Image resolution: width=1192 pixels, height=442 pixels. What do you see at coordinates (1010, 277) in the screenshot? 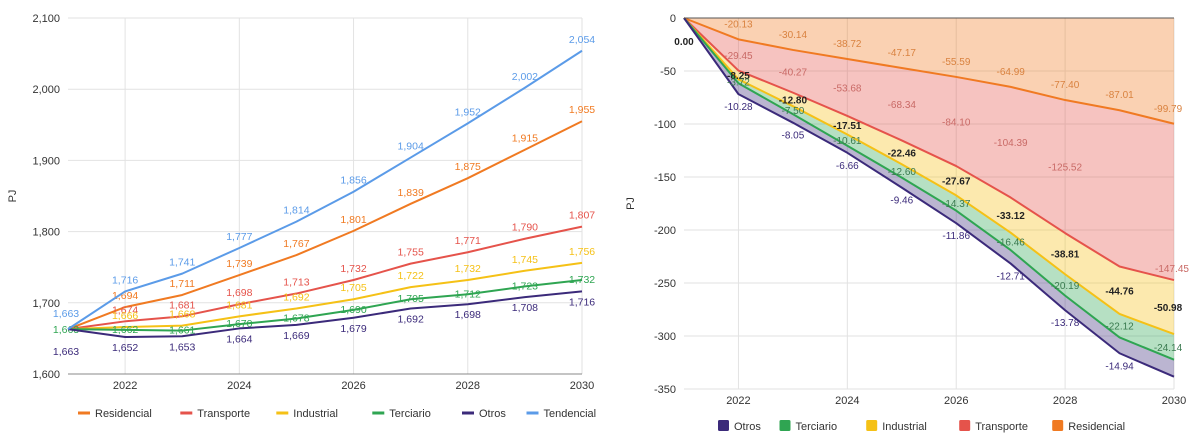
I see `data-label: -12.71` at bounding box center [1010, 277].